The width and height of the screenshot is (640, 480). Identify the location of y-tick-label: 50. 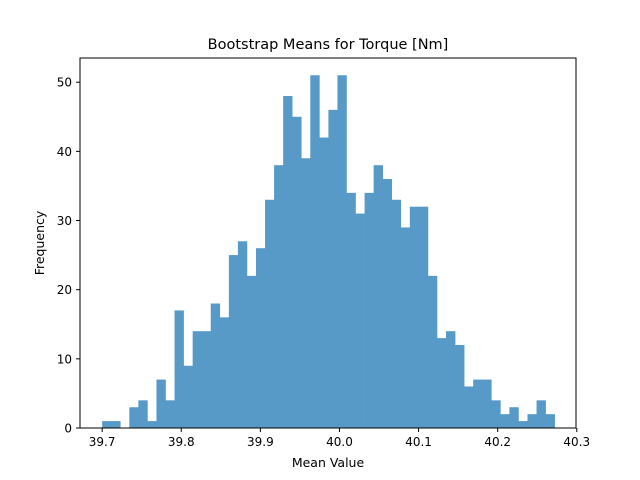
(64, 83).